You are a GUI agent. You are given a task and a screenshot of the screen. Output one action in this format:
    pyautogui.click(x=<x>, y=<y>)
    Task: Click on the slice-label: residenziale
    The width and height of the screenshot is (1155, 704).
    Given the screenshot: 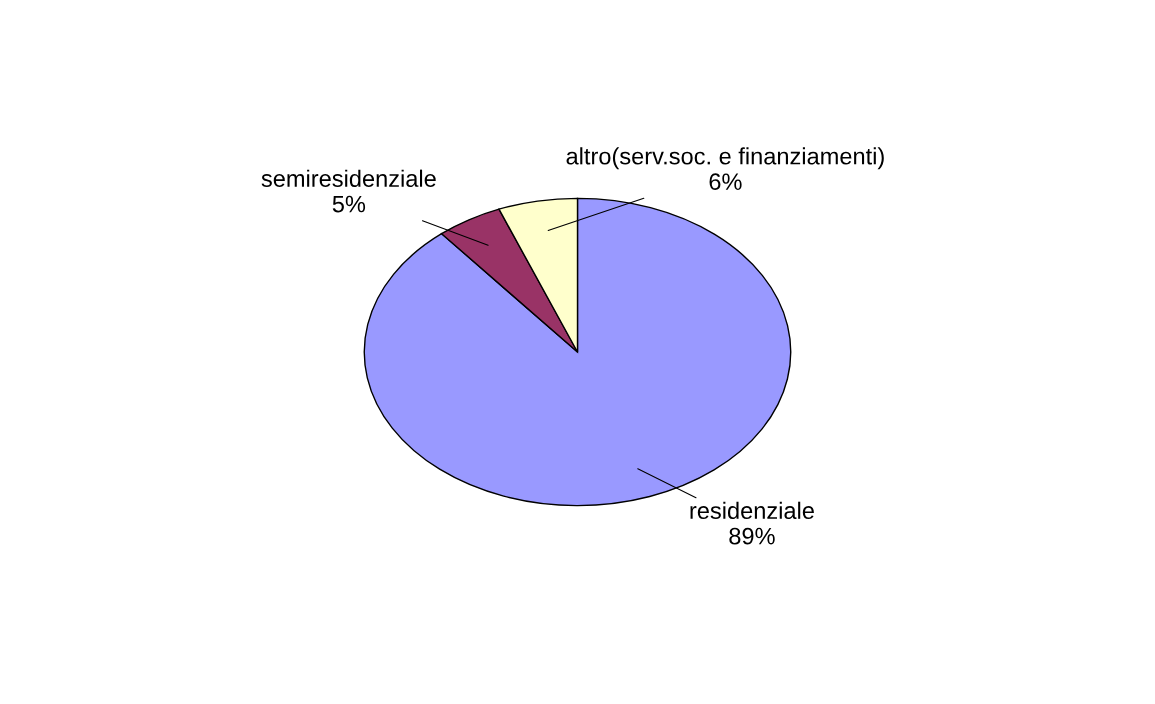 What is the action you would take?
    pyautogui.click(x=752, y=510)
    